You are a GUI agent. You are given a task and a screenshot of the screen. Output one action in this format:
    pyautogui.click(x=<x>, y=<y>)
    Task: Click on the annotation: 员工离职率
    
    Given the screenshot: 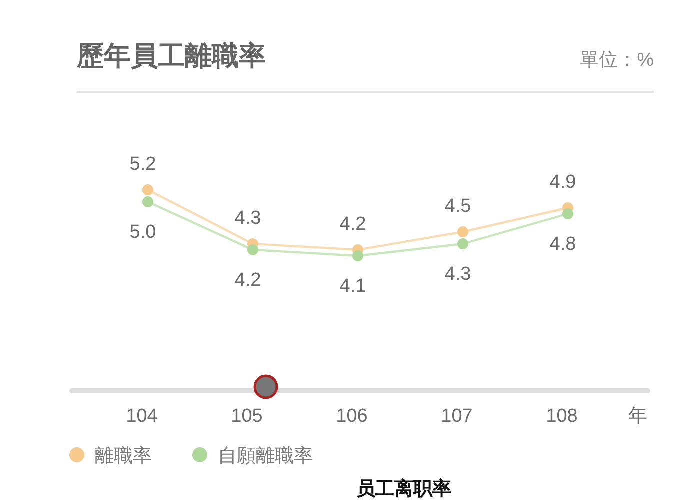 What is the action you would take?
    pyautogui.click(x=404, y=489)
    